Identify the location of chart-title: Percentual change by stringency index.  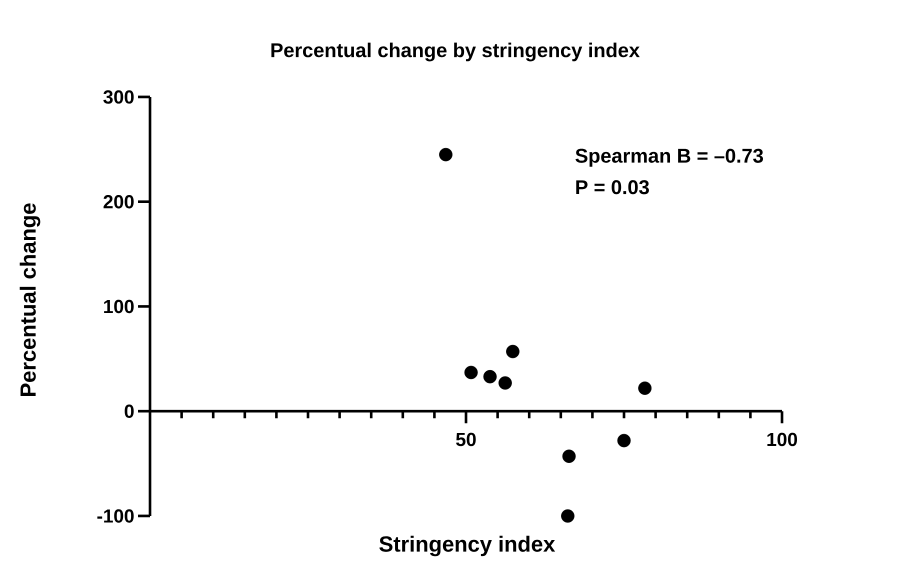
(455, 52).